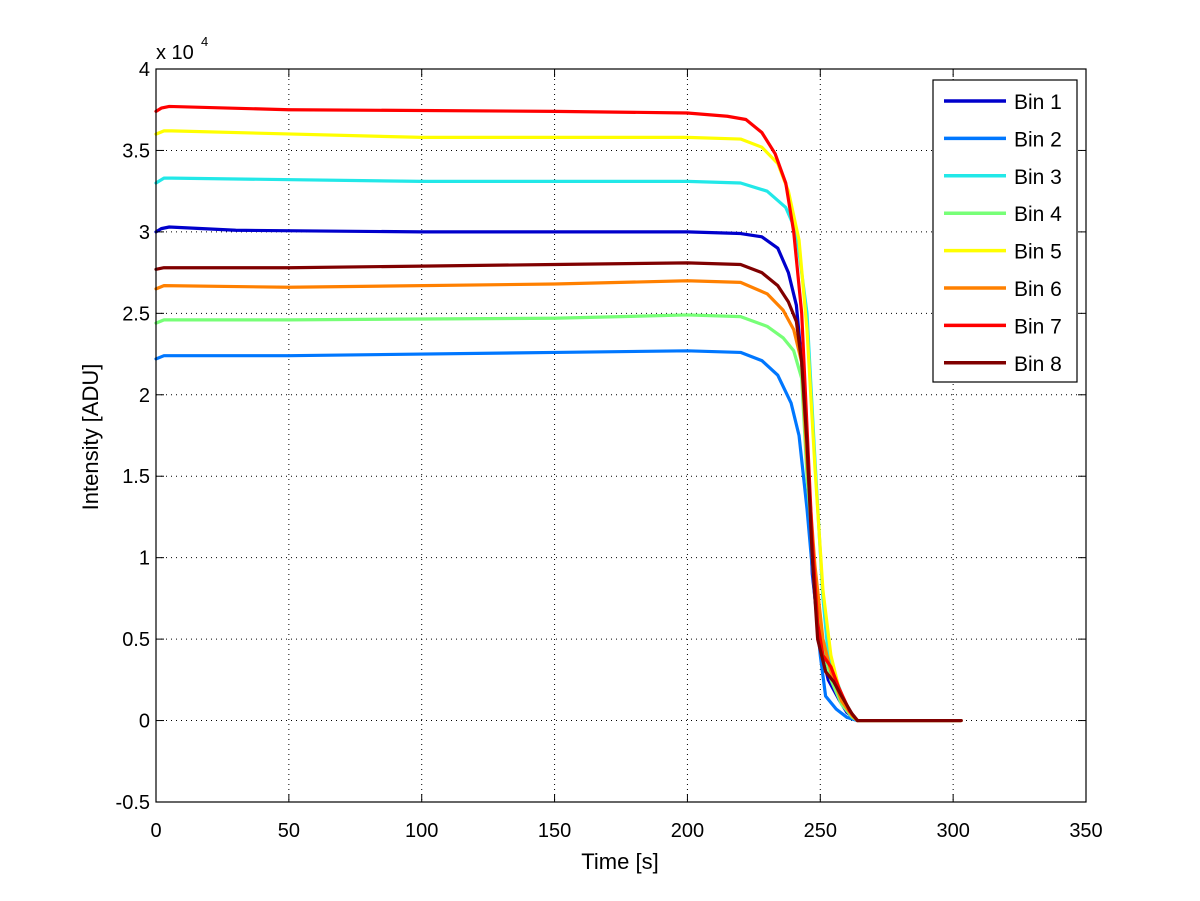 This screenshot has height=901, width=1200. I want to click on legend-label-bin-7: Bin 7, so click(1038, 326).